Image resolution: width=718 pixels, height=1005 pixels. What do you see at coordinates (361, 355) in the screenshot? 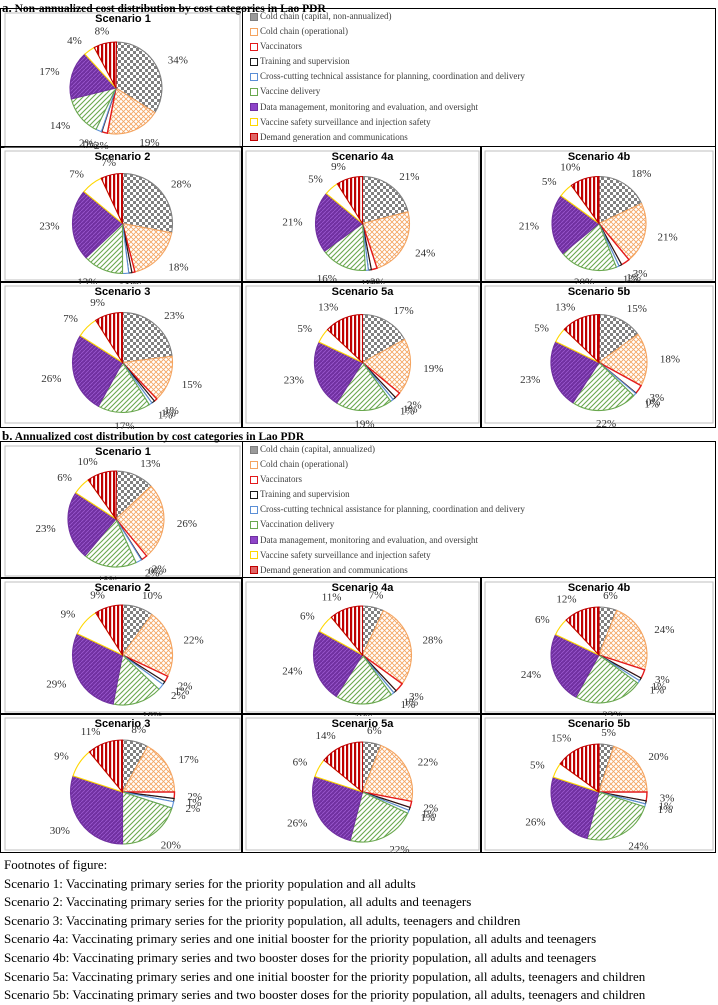
I see `scenario-cell: Scenario 5a 17% 19% 2% 1% 1% 19% 23% 5% 13%` at bounding box center [361, 355].